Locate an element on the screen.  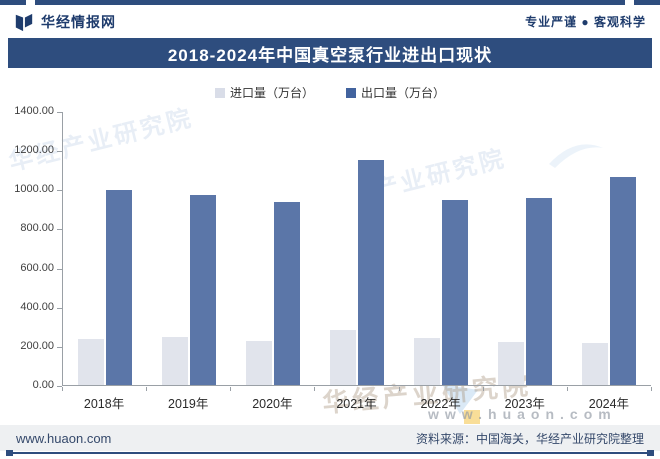
x-tick-label: 2021年 is located at coordinates (356, 404).